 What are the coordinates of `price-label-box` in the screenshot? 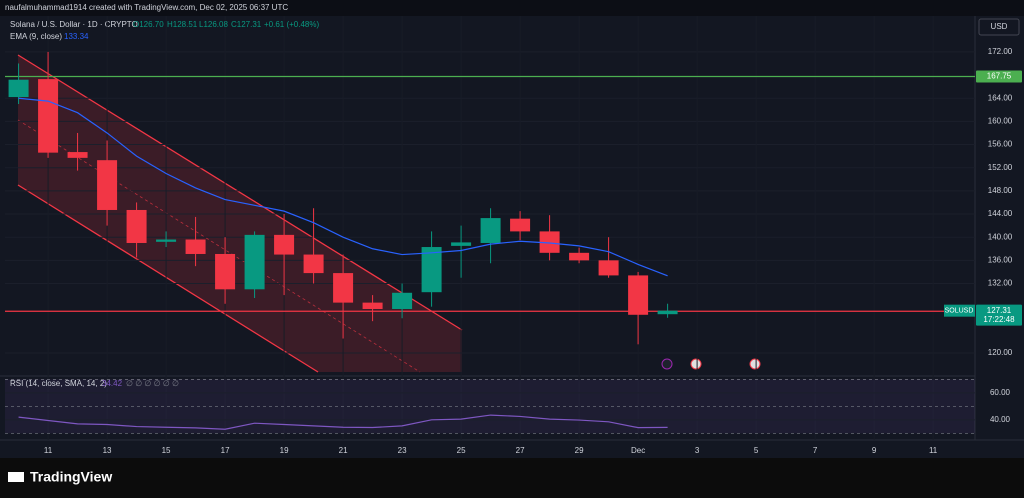 It's located at (999, 76).